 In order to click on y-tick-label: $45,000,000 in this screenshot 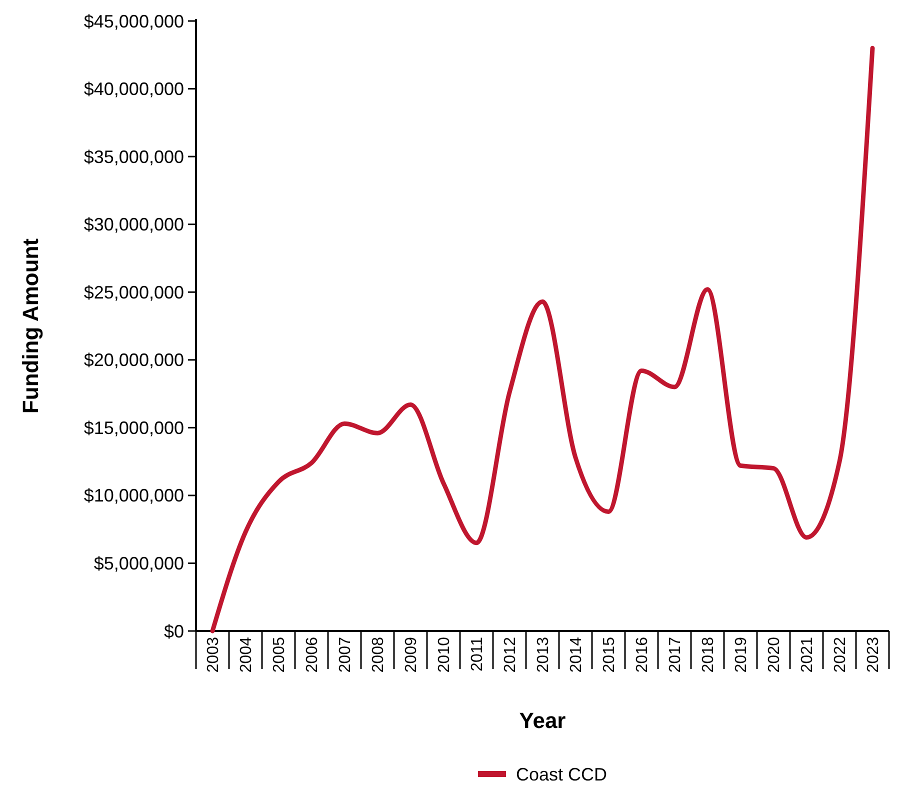, I will do `click(134, 21)`.